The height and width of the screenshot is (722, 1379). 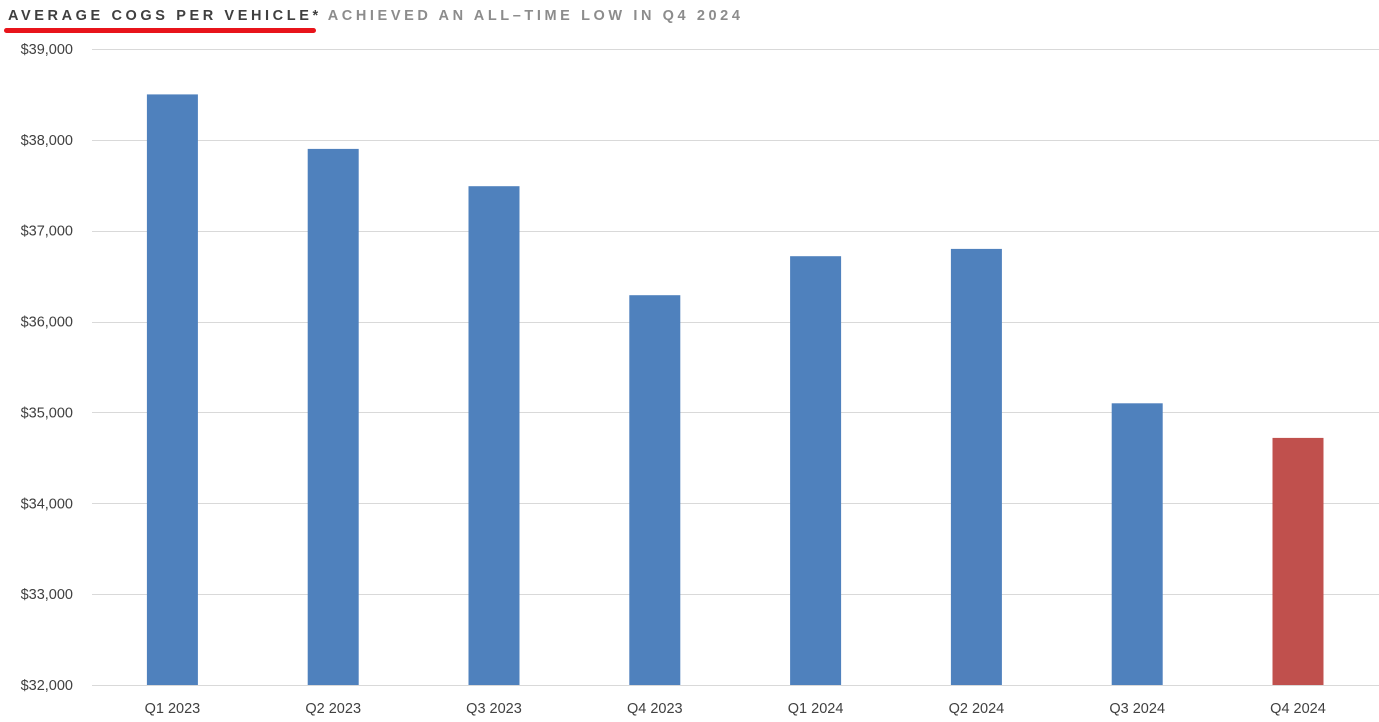 I want to click on x-tick-label: Q3 2024, so click(x=1137, y=709).